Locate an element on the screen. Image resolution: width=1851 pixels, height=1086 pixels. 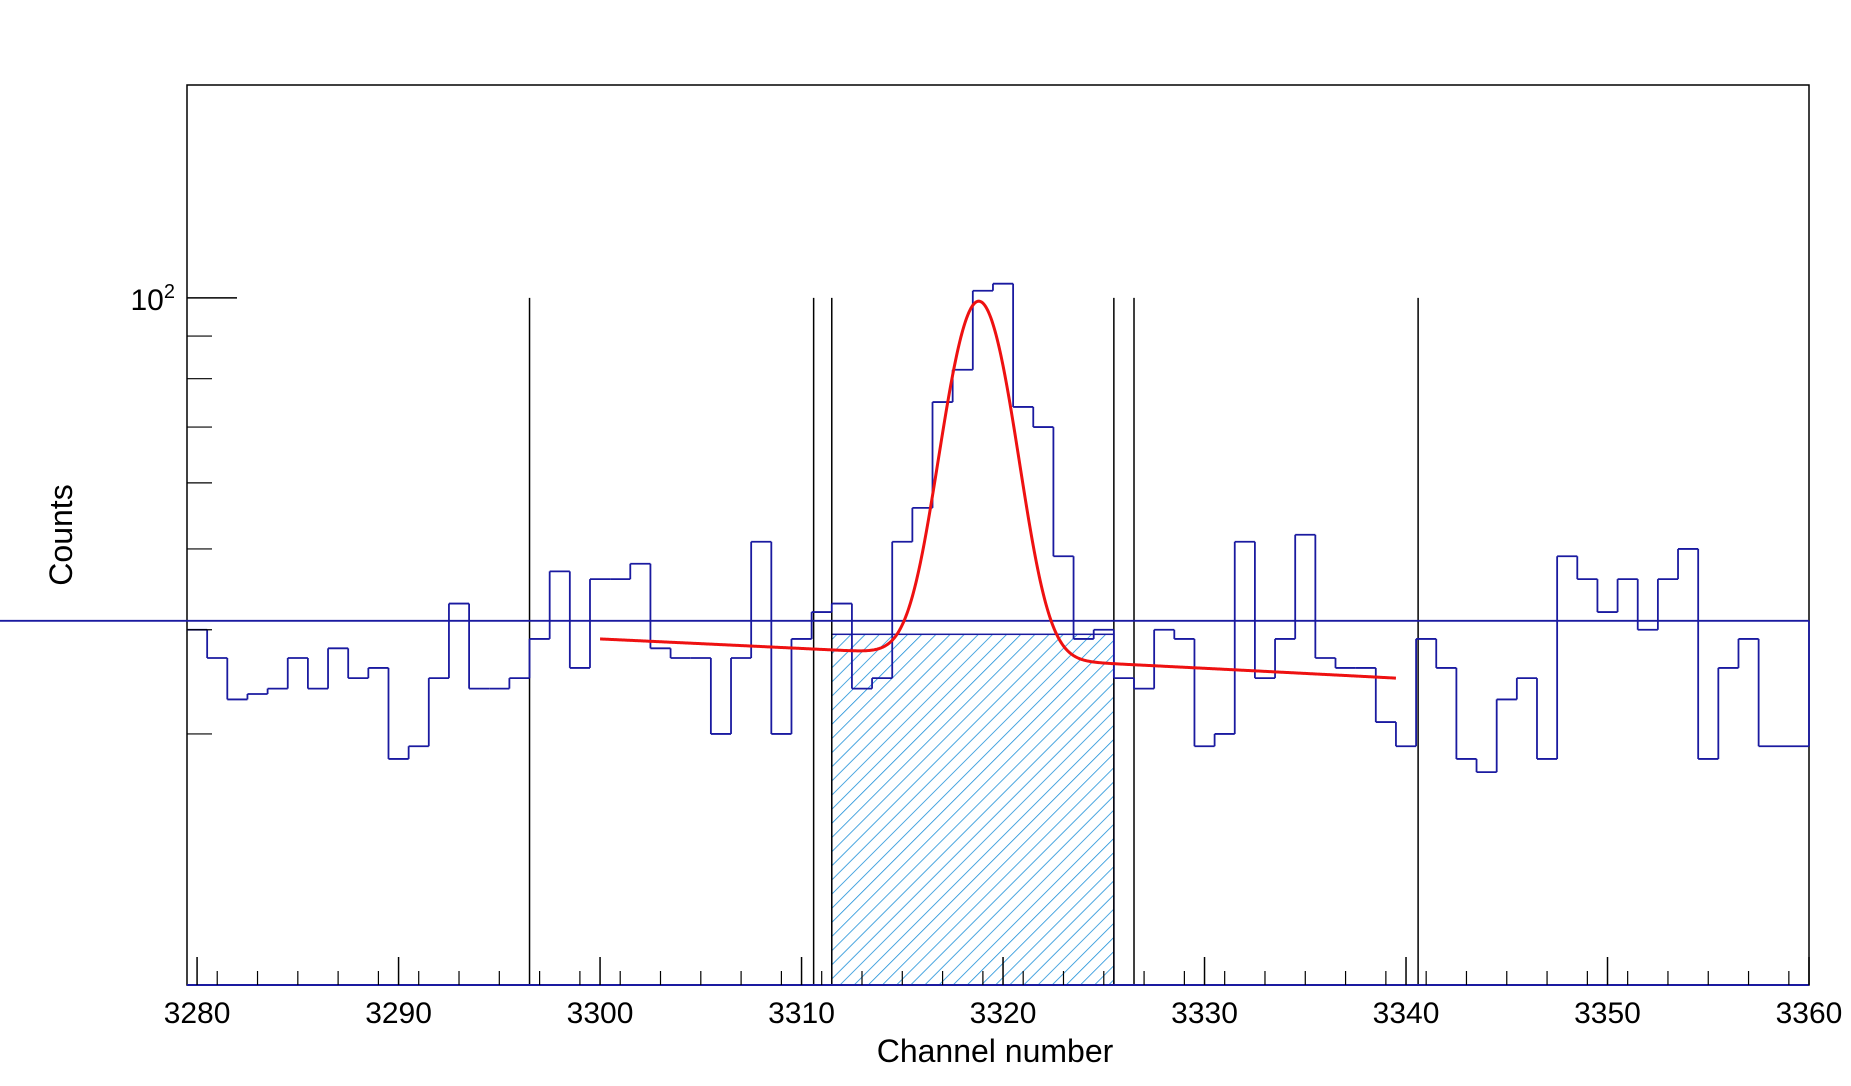
x-tick-label-3330: 3330 is located at coordinates (1204, 1013).